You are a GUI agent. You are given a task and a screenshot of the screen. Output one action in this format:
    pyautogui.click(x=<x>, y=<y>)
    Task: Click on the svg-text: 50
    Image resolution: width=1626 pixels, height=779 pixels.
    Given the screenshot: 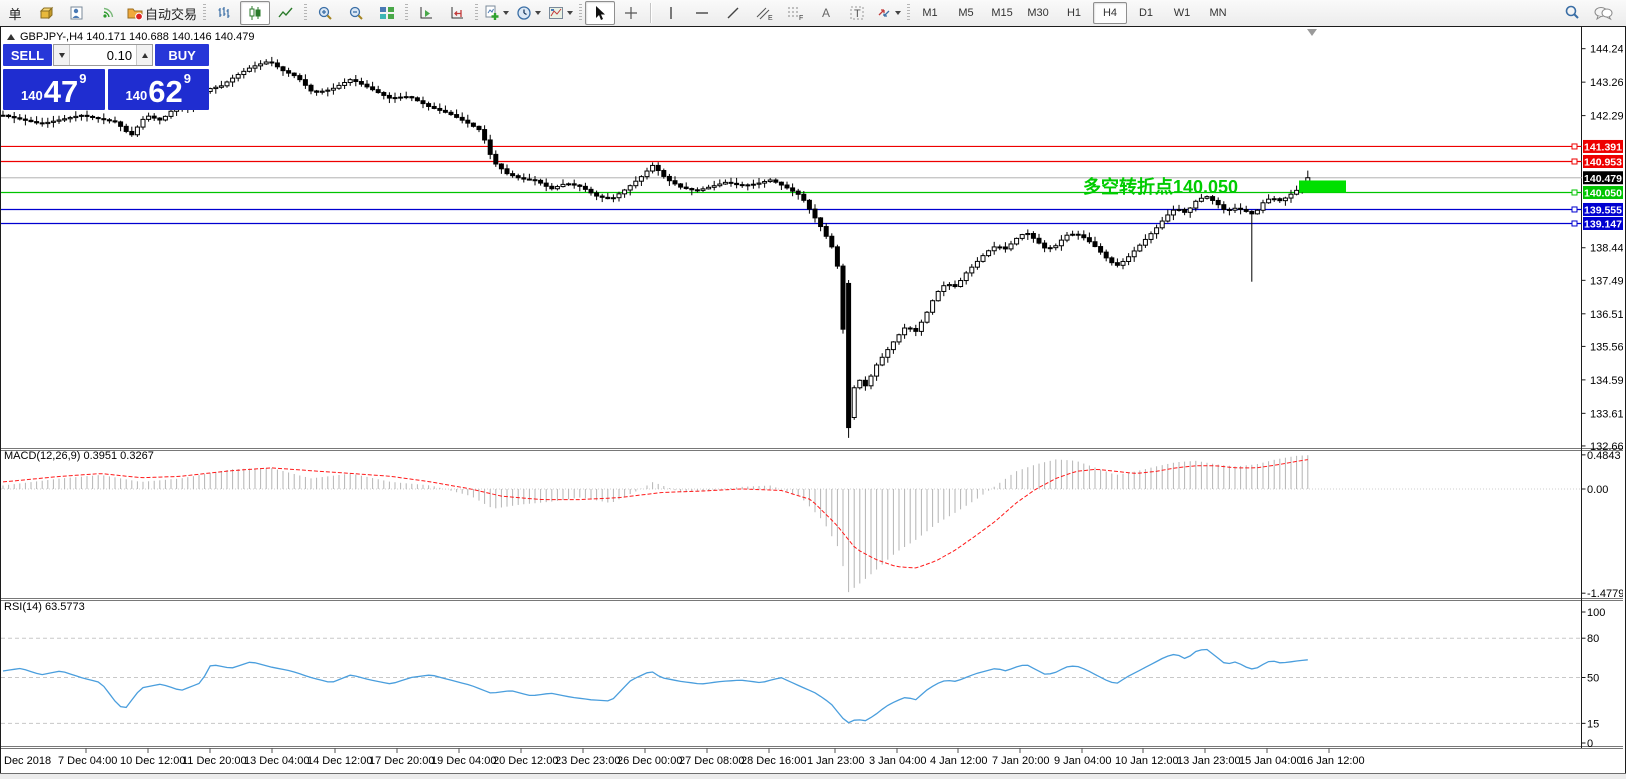 What is the action you would take?
    pyautogui.click(x=1593, y=679)
    